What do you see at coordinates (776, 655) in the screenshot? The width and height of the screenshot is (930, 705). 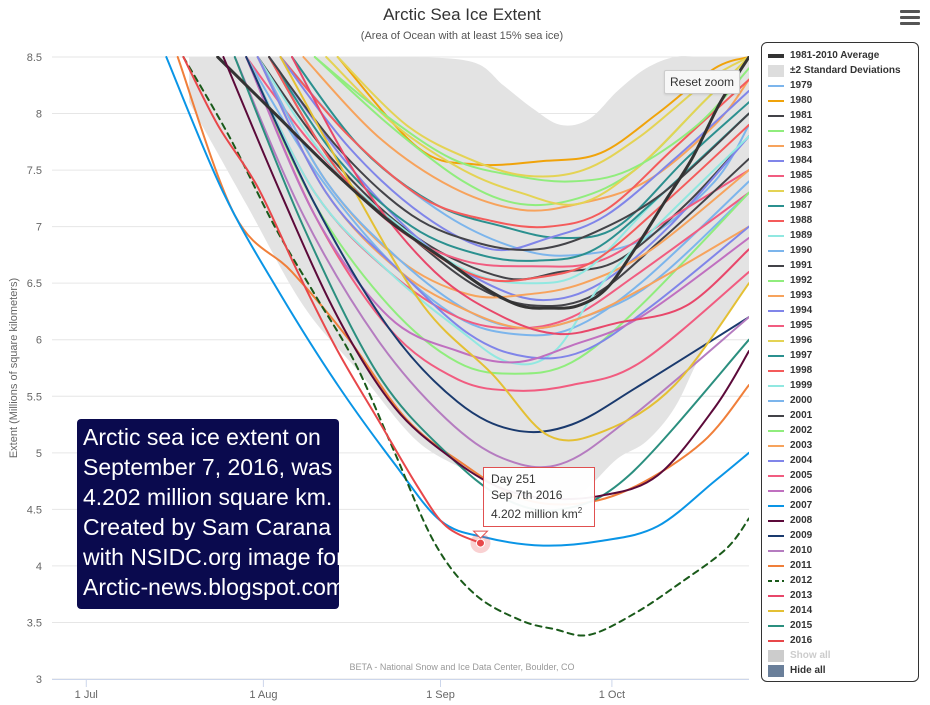 I see `legend-swatch-box` at bounding box center [776, 655].